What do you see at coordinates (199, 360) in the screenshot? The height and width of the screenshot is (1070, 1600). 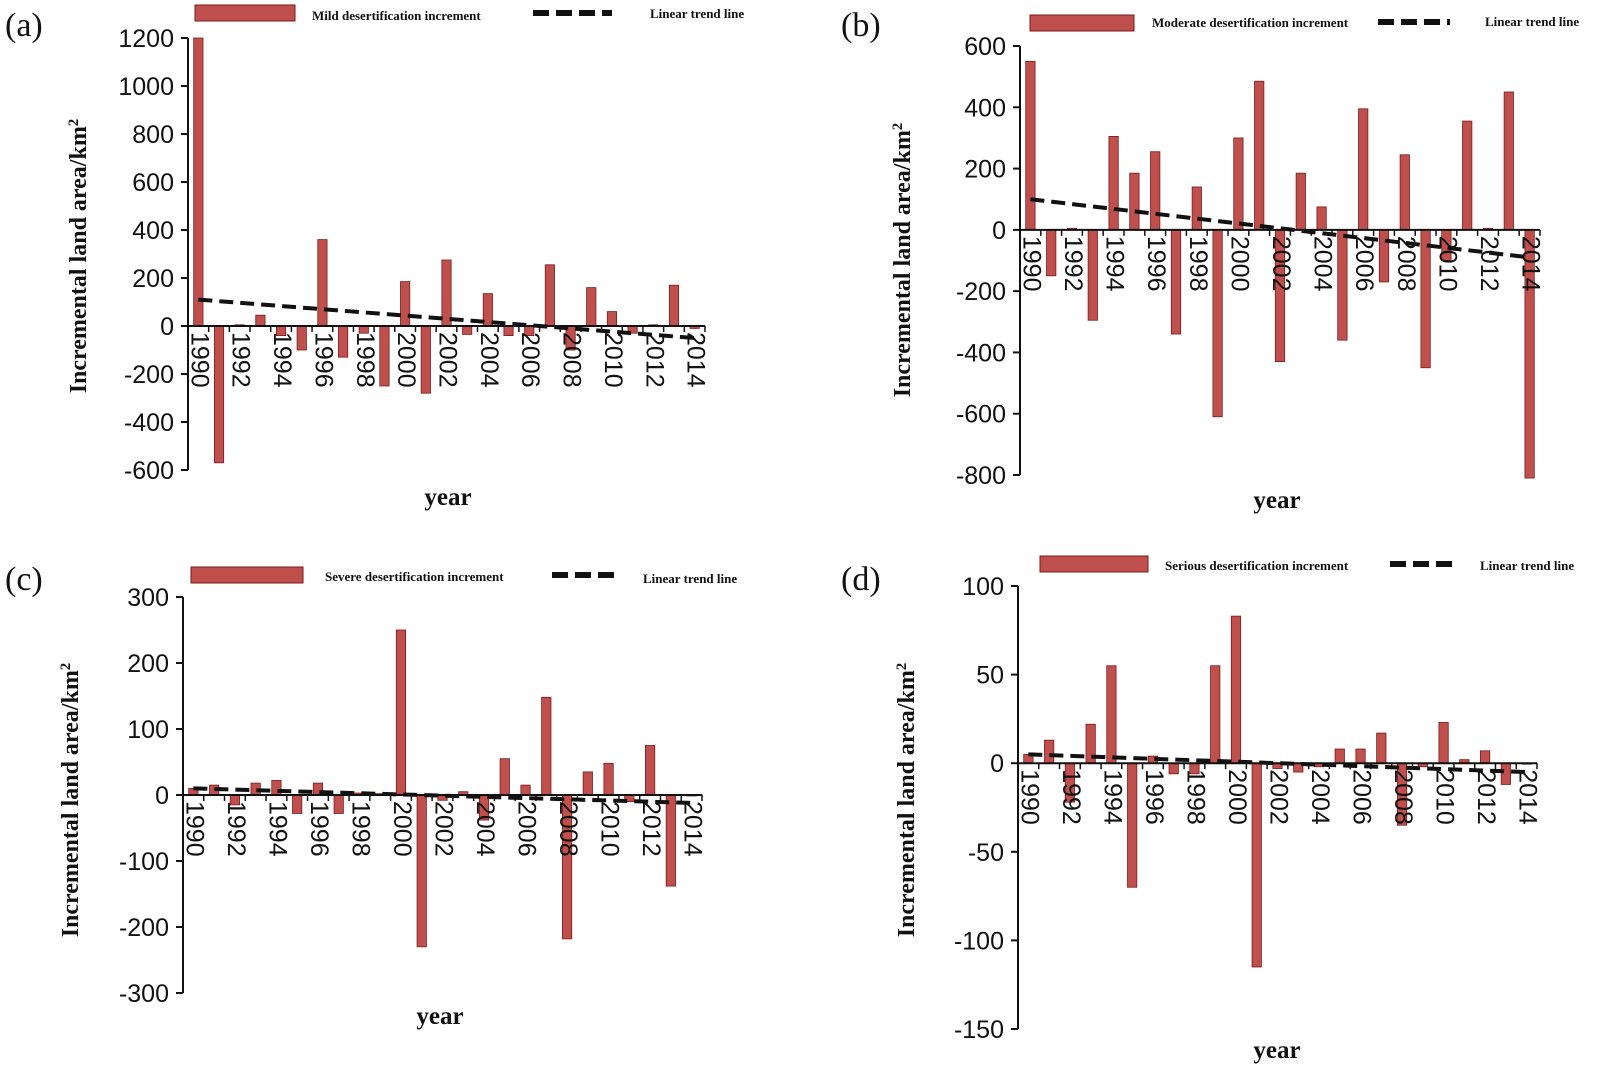 I see `panel-a-x-tick-label: 1990` at bounding box center [199, 360].